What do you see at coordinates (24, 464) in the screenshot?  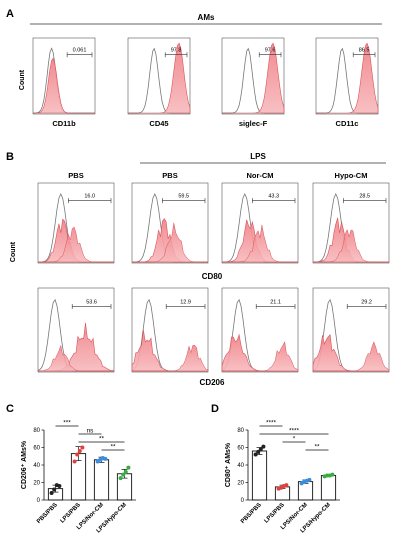 I see `panel-c-y-label: CD206⁺ AMs%` at bounding box center [24, 464].